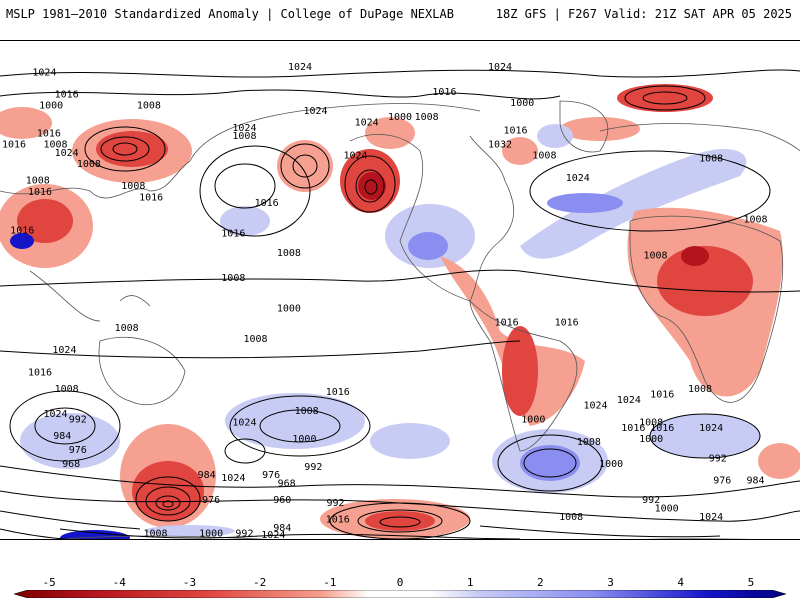 This screenshot has height=600, width=800. I want to click on colorbar-tick-label: 3, so click(610, 582).